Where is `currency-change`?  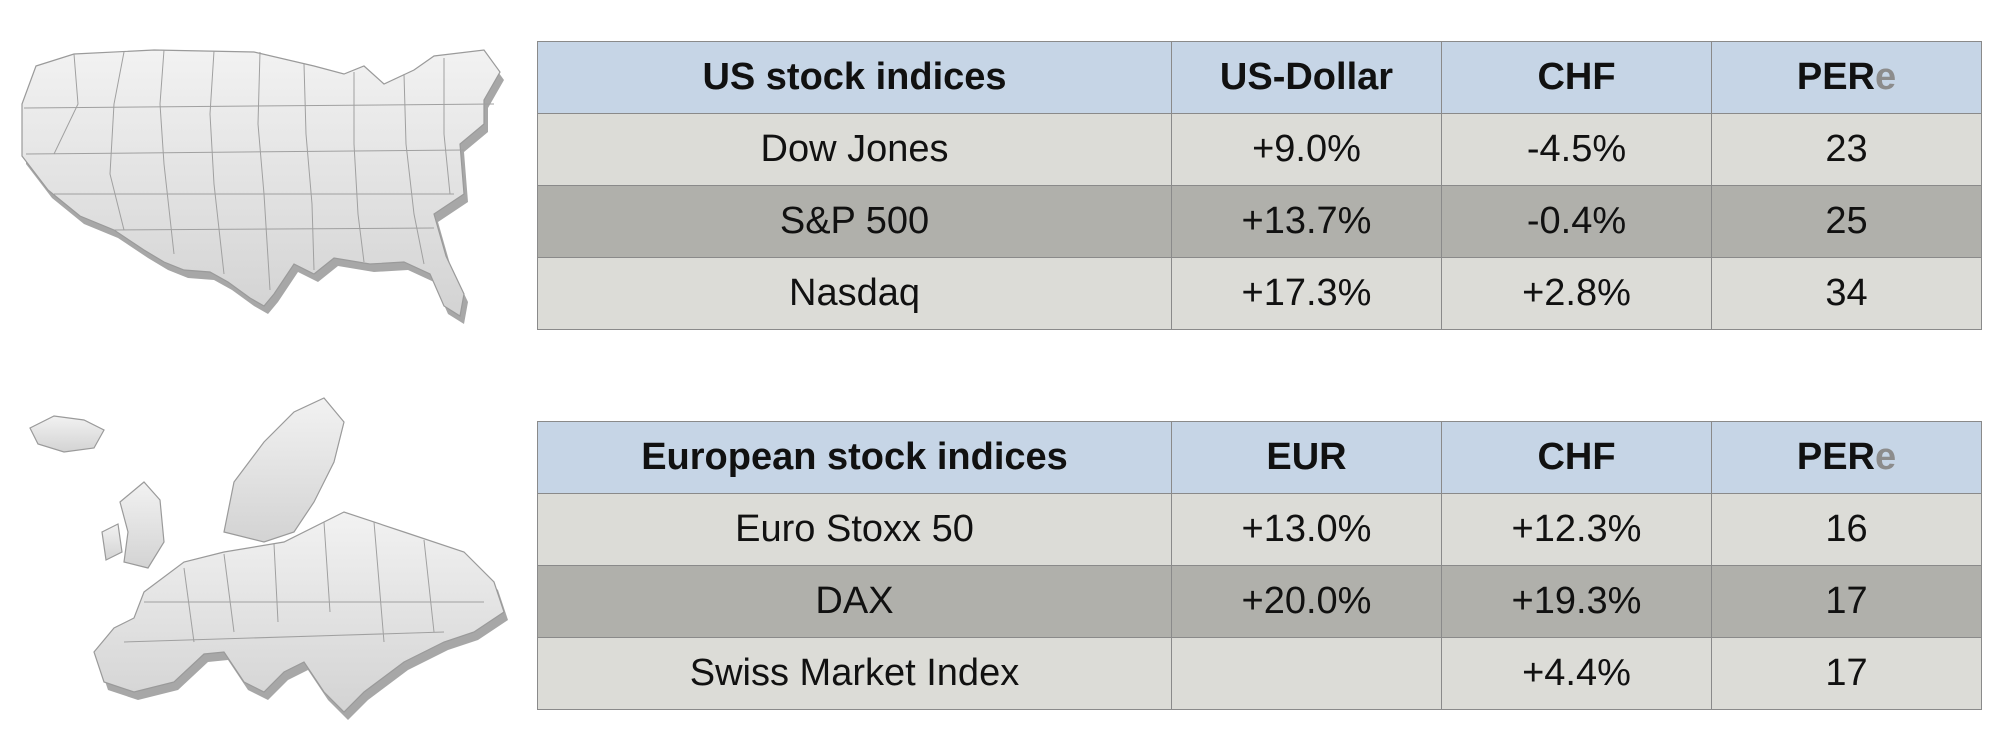
currency-change is located at coordinates (1306, 673).